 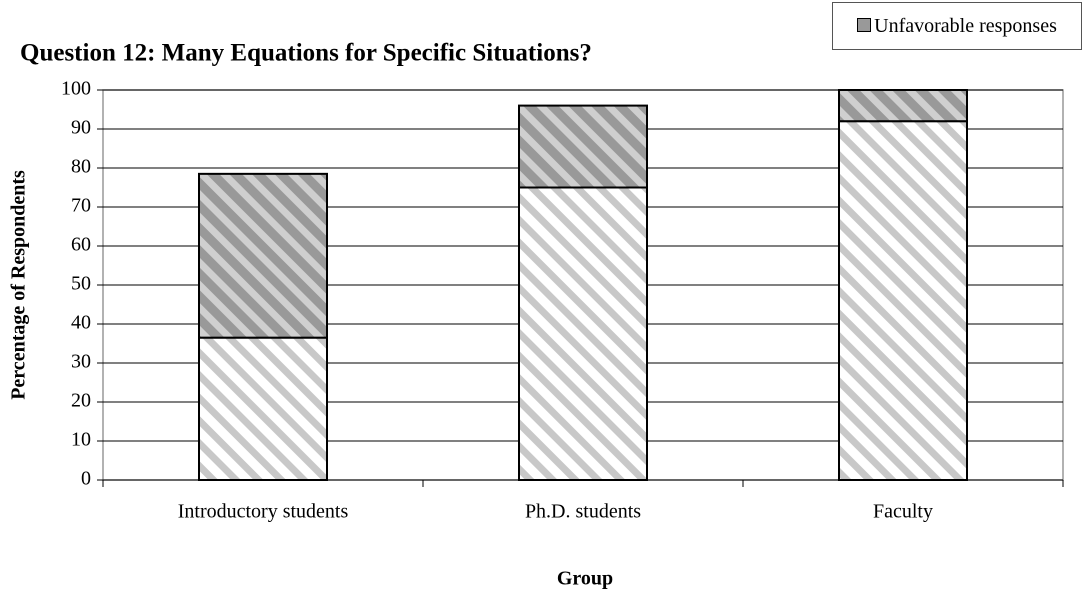 What do you see at coordinates (81, 167) in the screenshot?
I see `y-tick-label: 80` at bounding box center [81, 167].